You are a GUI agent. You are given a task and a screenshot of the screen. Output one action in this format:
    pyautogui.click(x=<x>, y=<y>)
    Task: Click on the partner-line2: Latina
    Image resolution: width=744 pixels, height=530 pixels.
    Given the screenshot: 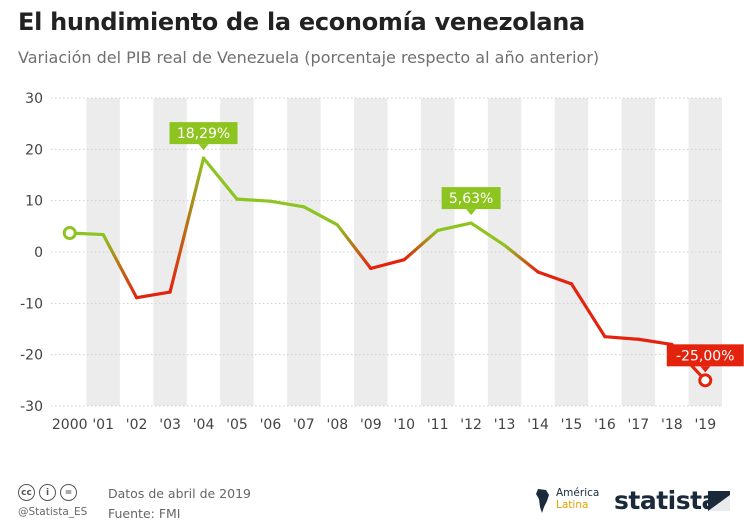 What is the action you would take?
    pyautogui.click(x=572, y=505)
    